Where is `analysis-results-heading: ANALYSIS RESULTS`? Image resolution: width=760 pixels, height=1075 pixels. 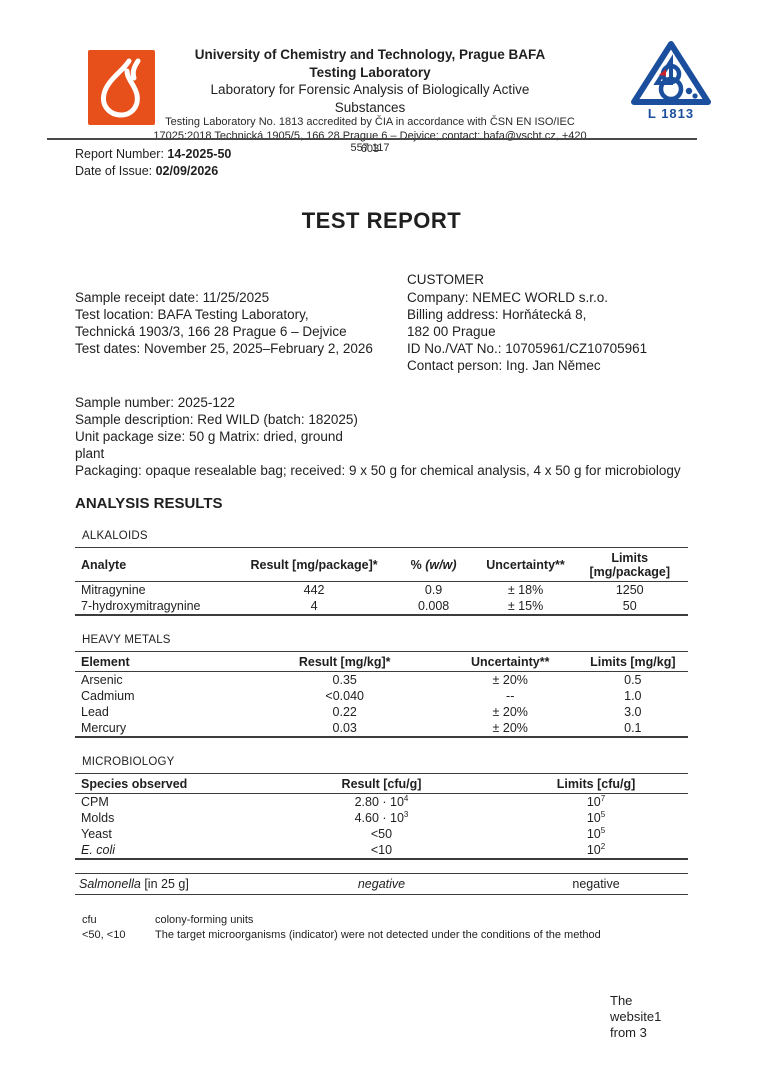
analysis-results-heading: ANALYSIS RESULTS is located at coordinates (149, 503).